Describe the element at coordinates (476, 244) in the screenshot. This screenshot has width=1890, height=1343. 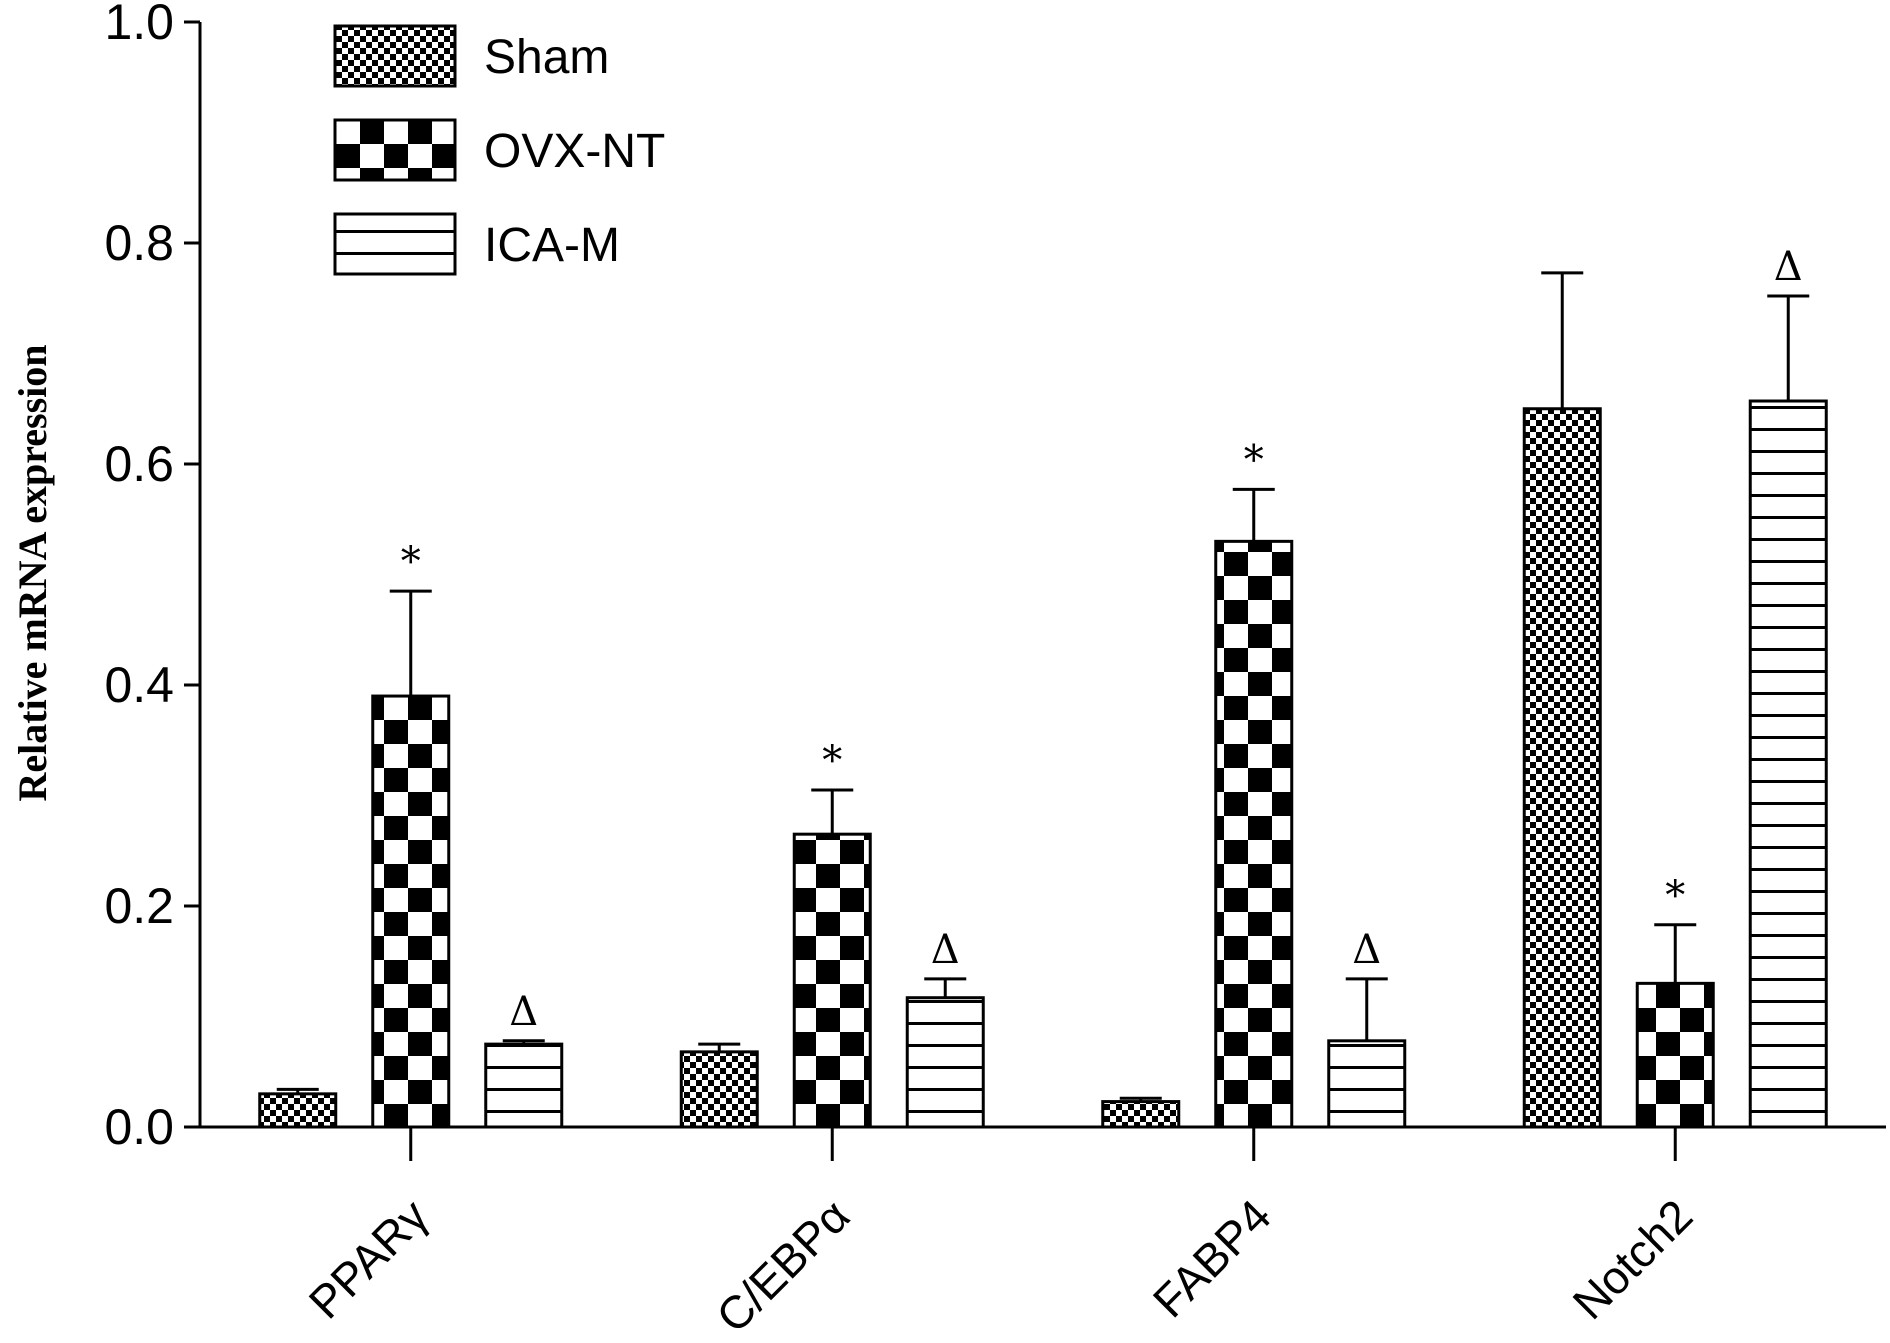
I see `legend-item: ICA-M` at that location.